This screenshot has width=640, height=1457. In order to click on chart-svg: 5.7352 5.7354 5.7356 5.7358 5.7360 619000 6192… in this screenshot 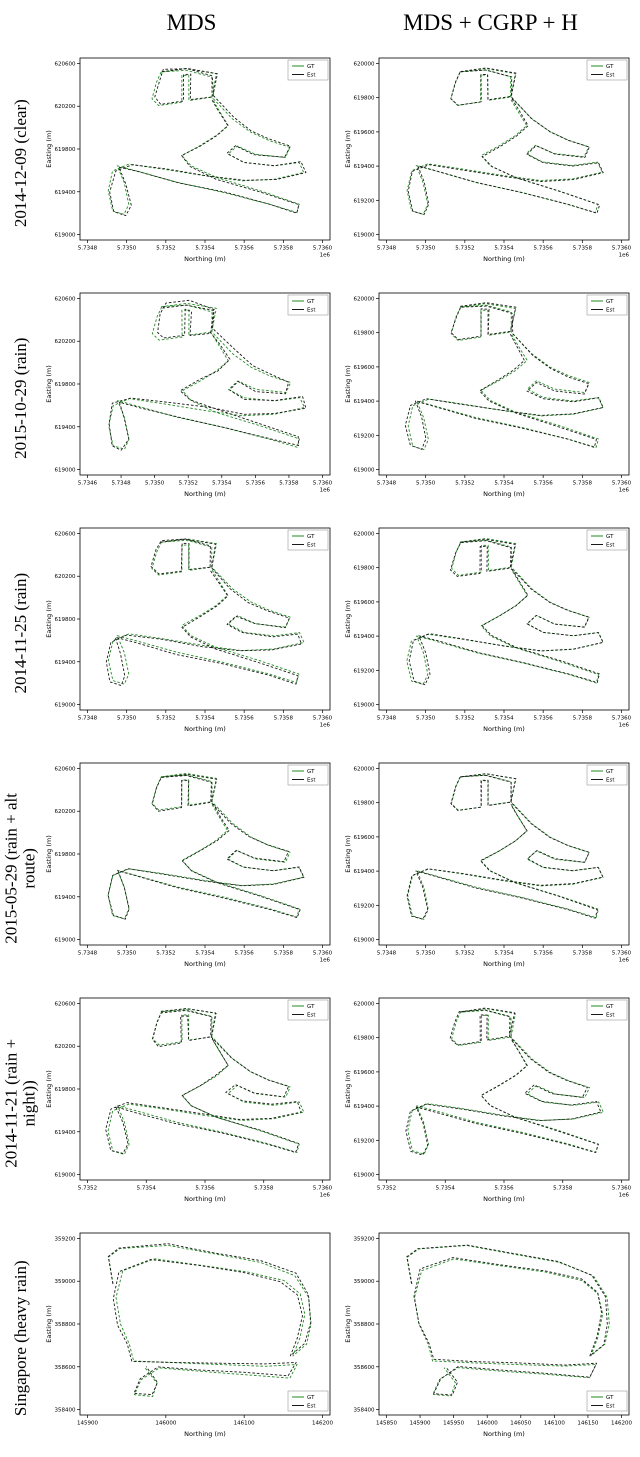, I will do `click(487, 1100)`.